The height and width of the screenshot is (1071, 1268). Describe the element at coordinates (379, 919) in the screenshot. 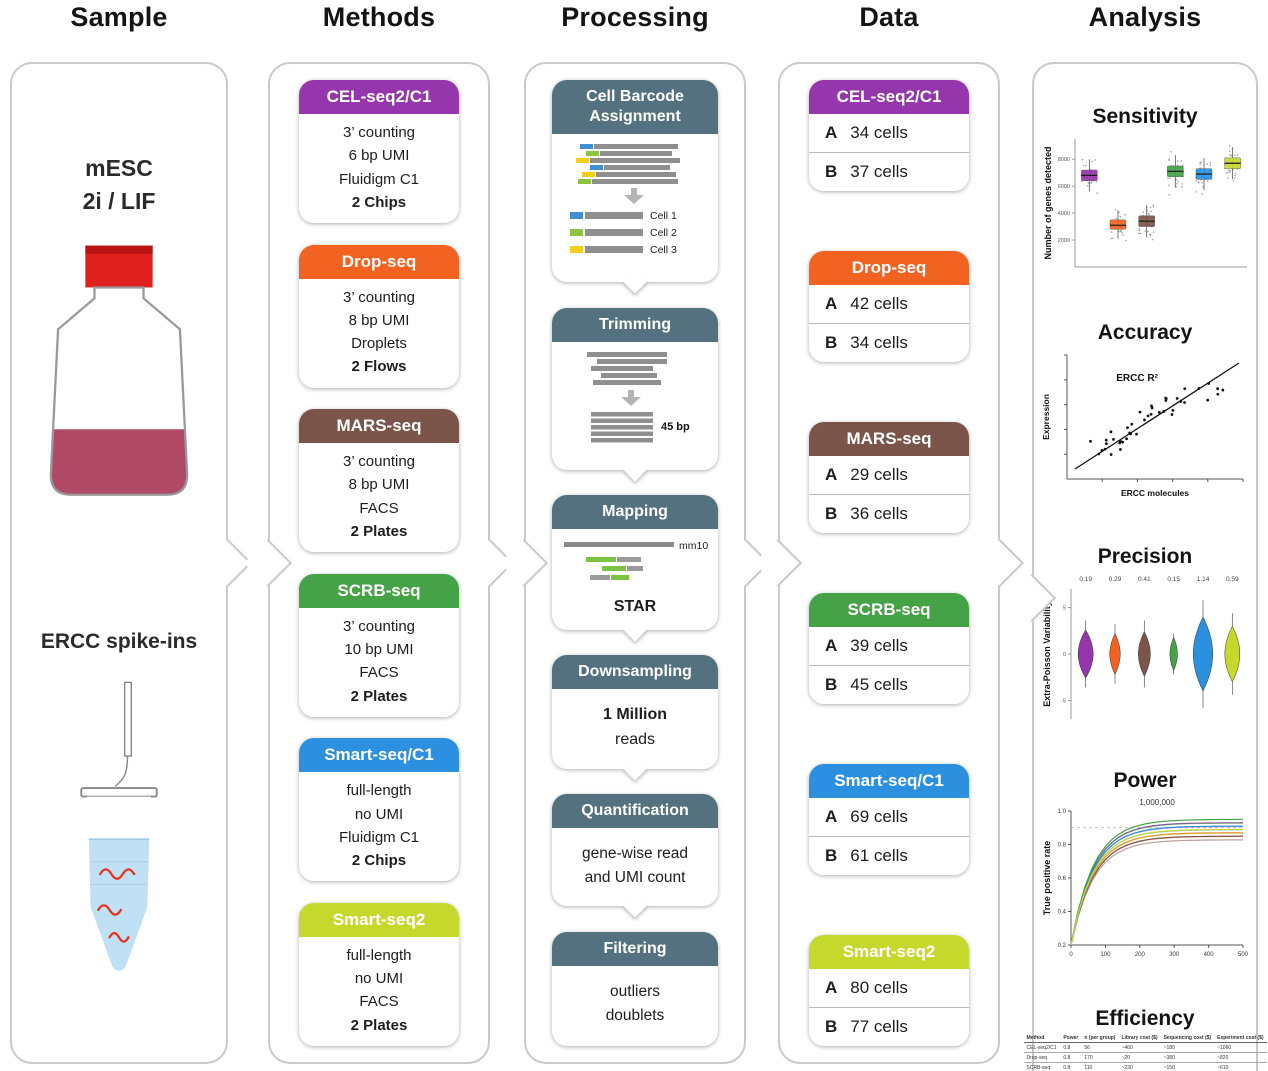

I see `method-name: Smart-seq2` at that location.